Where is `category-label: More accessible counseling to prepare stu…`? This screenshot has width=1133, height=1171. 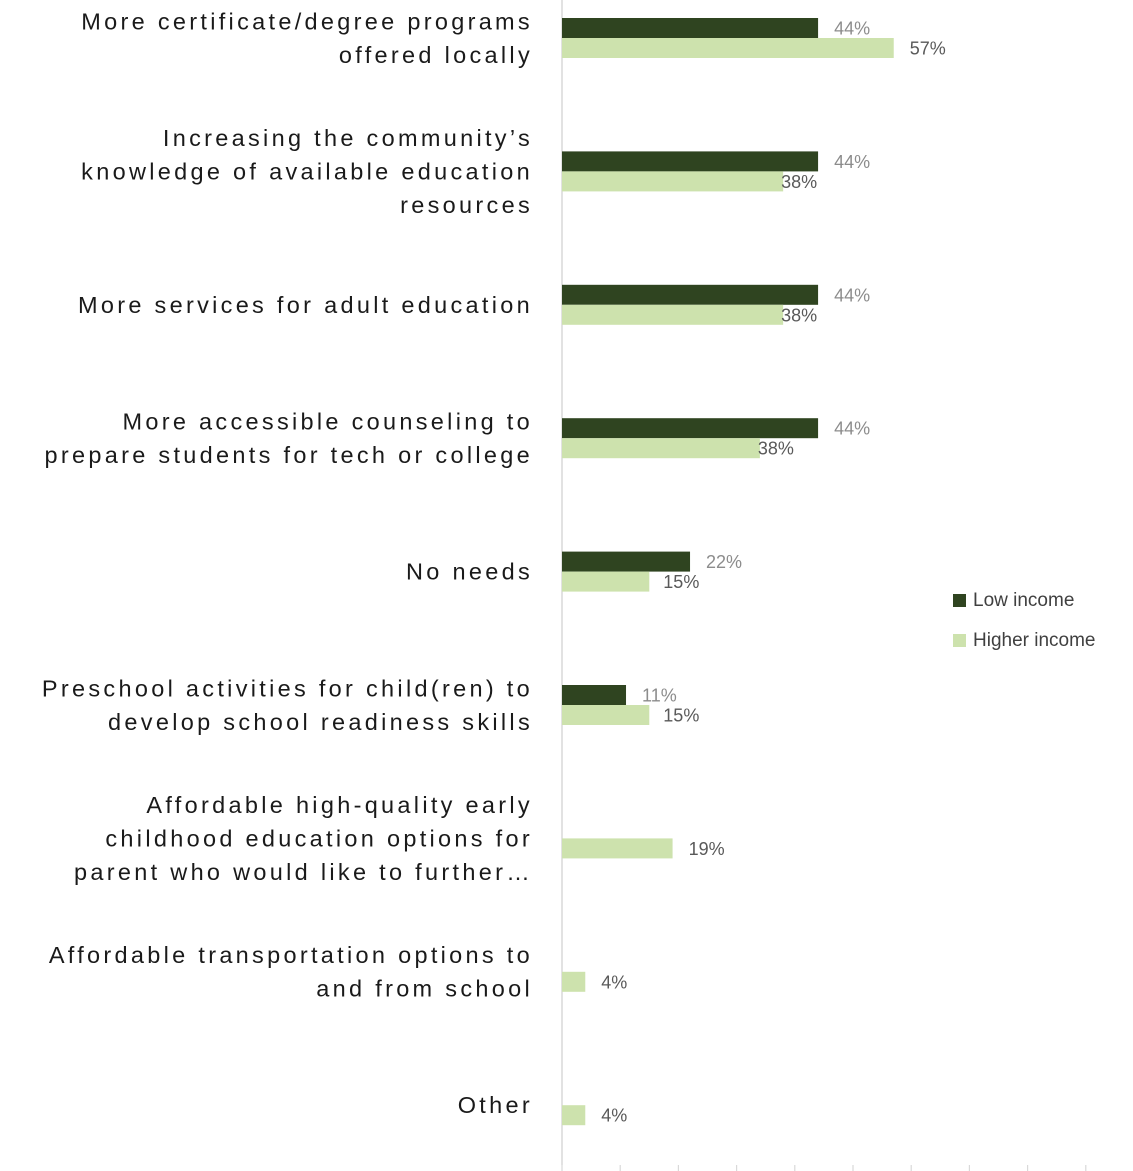 category-label: More accessible counseling to prepare stu… is located at coordinates (289, 438).